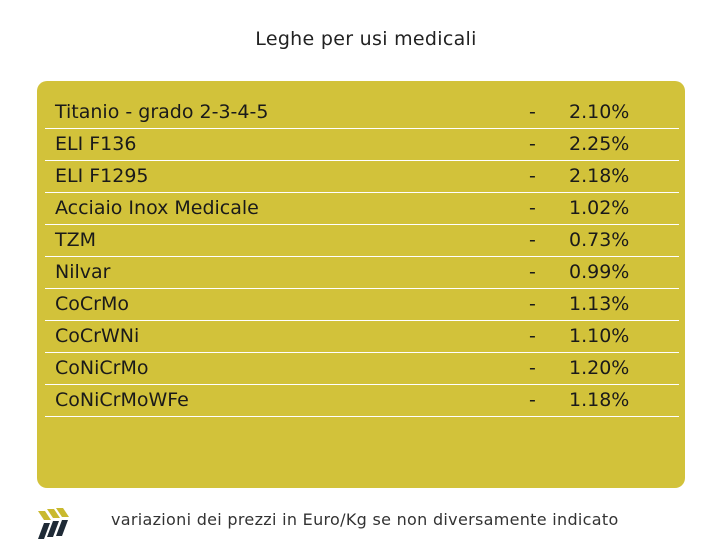 The image size is (720, 560). What do you see at coordinates (599, 272) in the screenshot?
I see `price-change: 0.99%` at bounding box center [599, 272].